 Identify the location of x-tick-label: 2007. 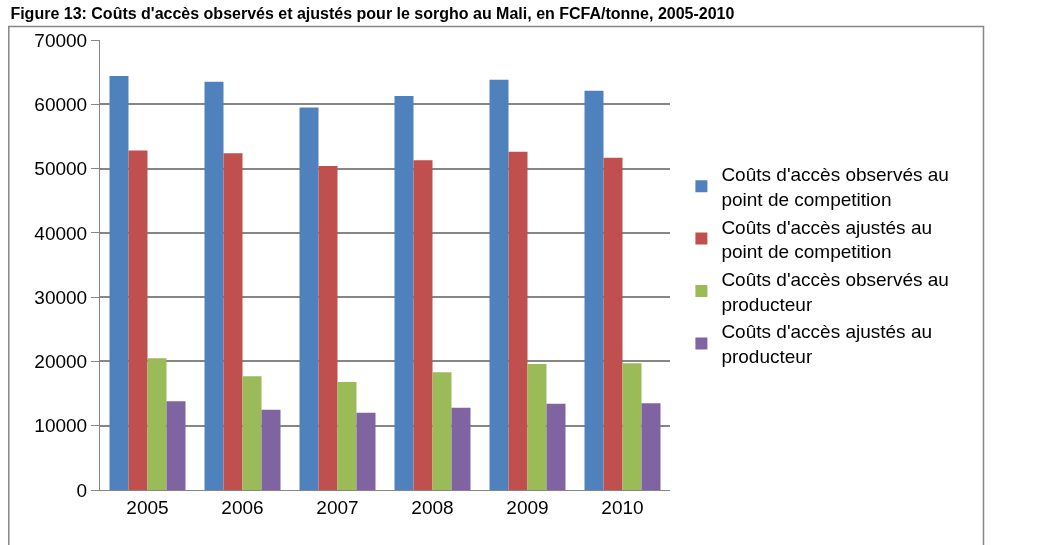
(337, 507).